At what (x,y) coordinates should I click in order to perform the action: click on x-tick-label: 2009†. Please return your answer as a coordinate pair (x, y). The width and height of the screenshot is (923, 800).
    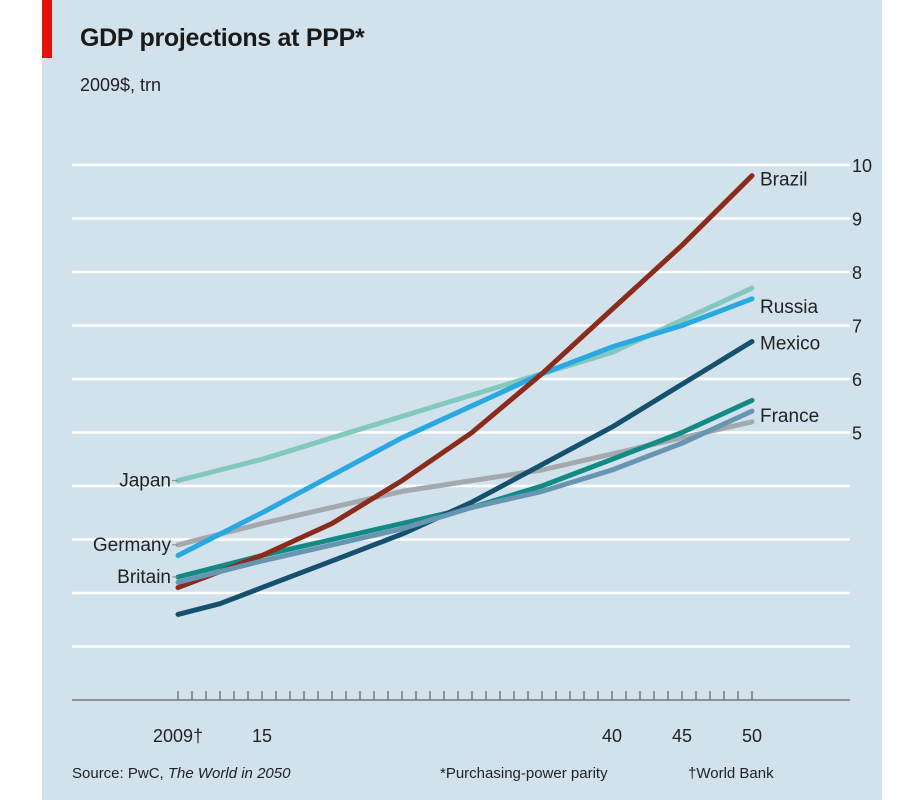
    Looking at the image, I should click on (178, 736).